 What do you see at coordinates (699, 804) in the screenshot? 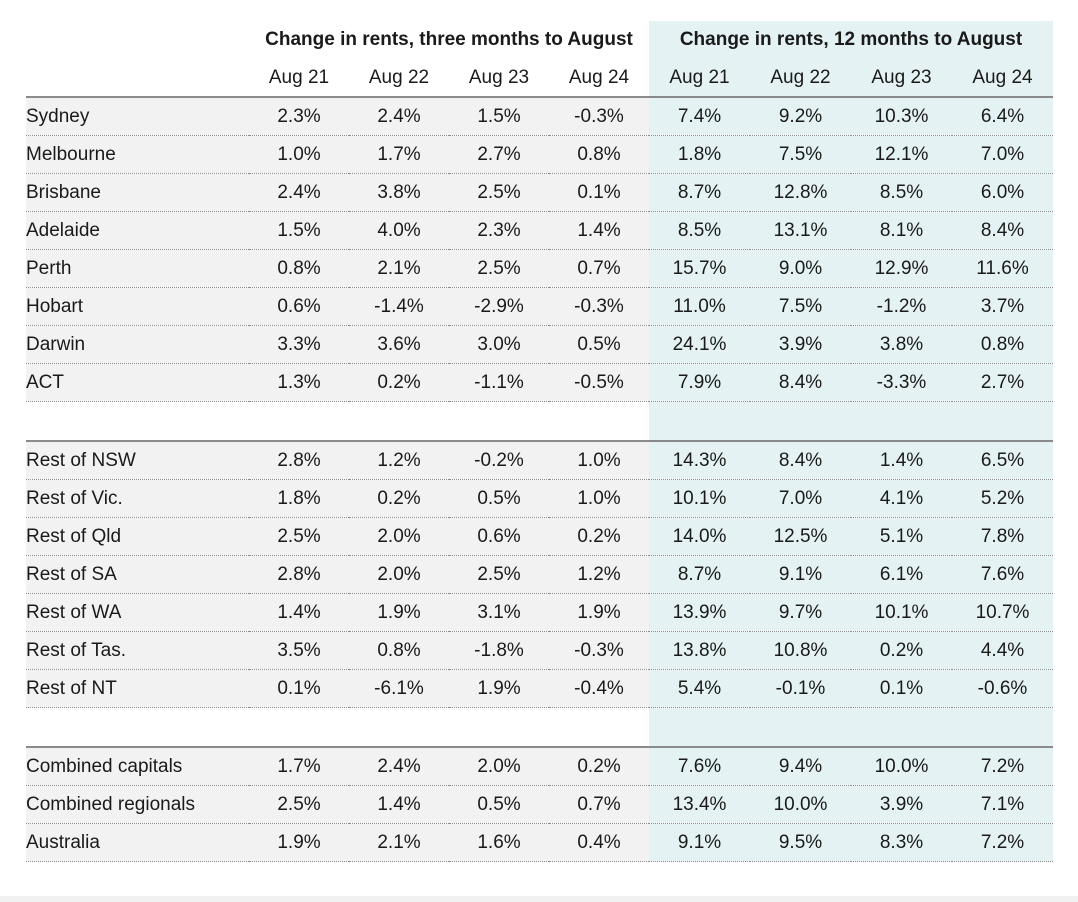
I see `twelve-month-value: 13.4%` at bounding box center [699, 804].